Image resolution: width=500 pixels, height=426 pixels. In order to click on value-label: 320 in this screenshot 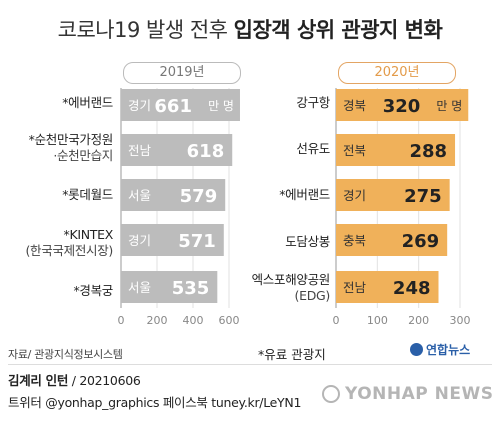, I will do `click(402, 106)`.